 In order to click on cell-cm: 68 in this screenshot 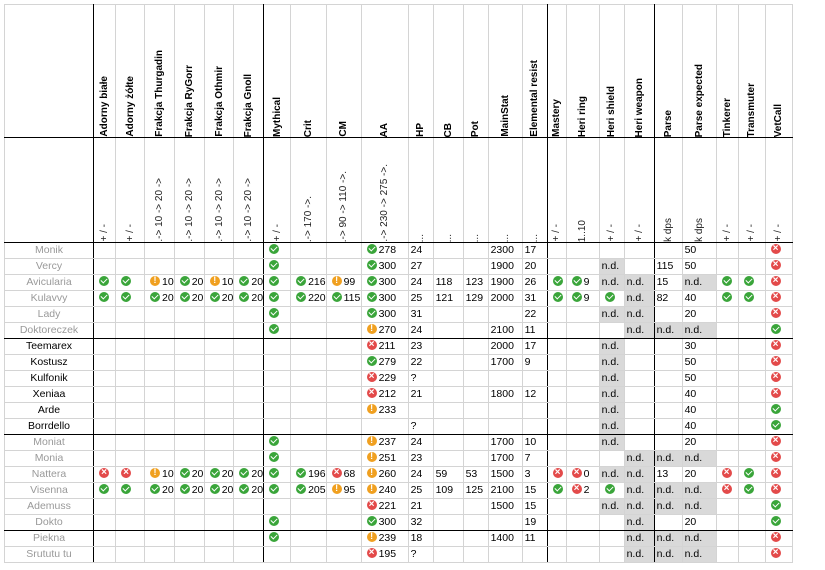, I will do `click(343, 474)`.